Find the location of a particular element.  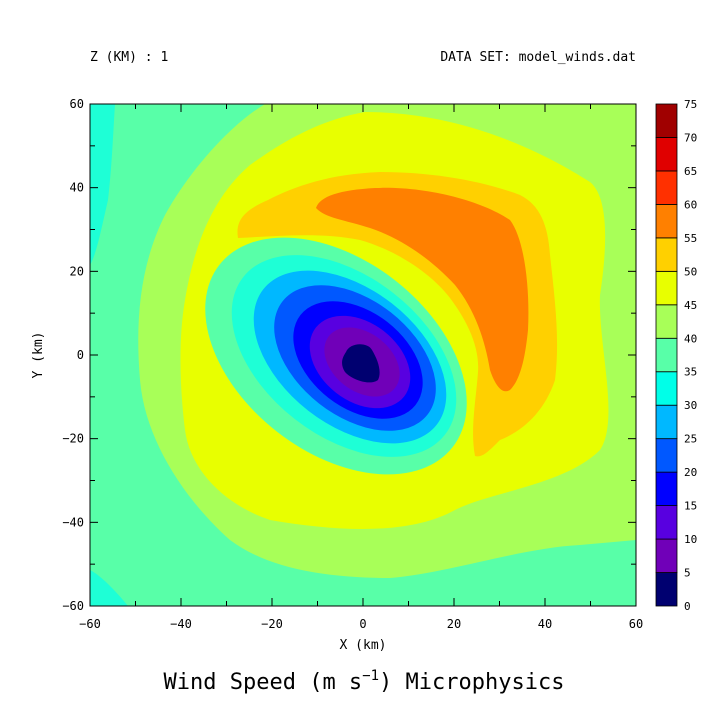

x-tick-label: 40 is located at coordinates (545, 624).